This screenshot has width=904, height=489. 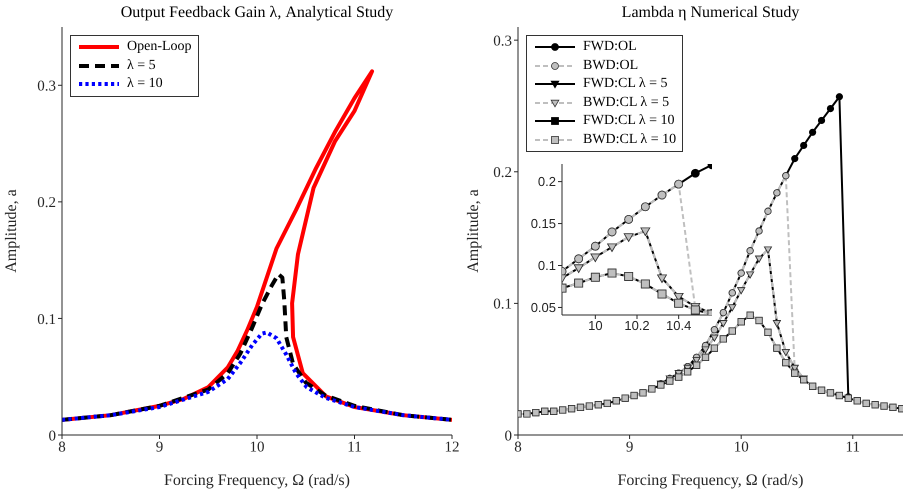 I want to click on legend-label: FWD:CL λ = 10, so click(x=629, y=121).